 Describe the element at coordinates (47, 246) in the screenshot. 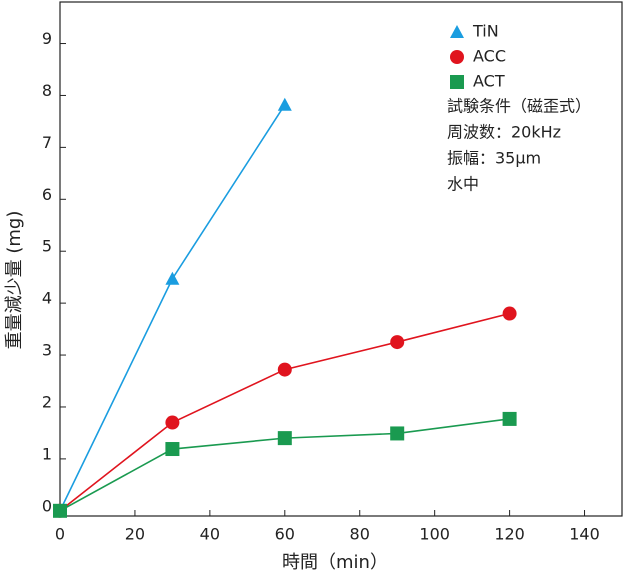

I see `y-tick-label: 5` at that location.